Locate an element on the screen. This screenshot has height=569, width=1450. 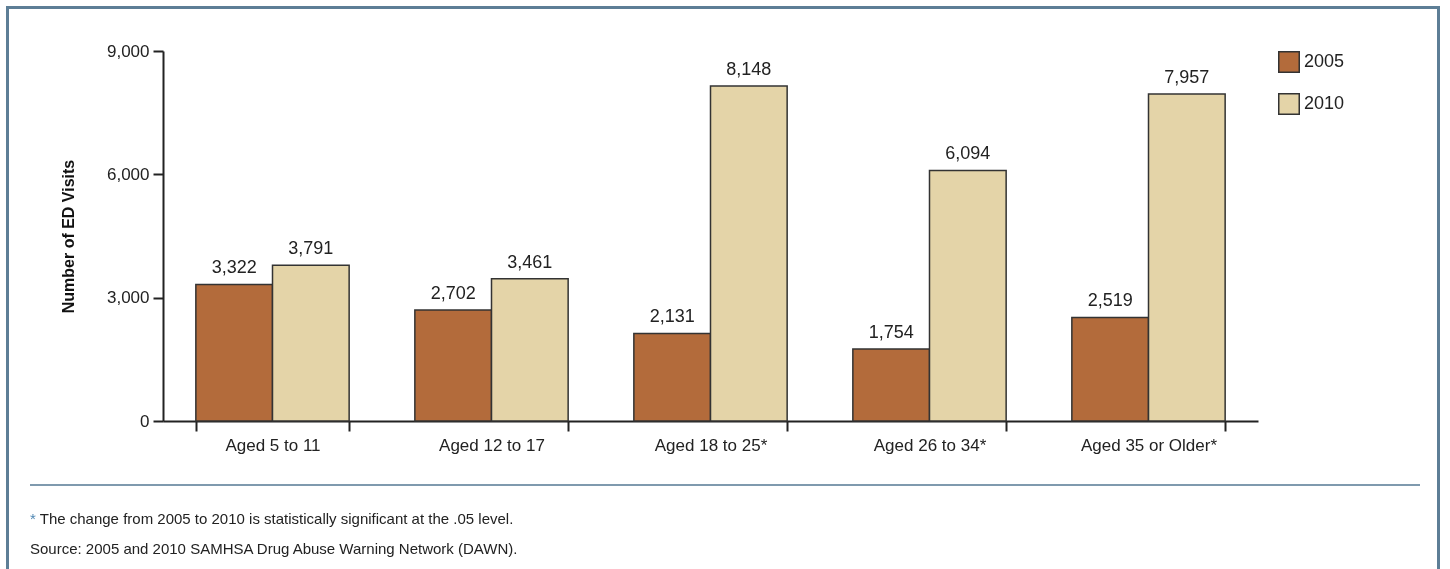
x-tick-label: Aged 12 to 17 is located at coordinates (492, 445).